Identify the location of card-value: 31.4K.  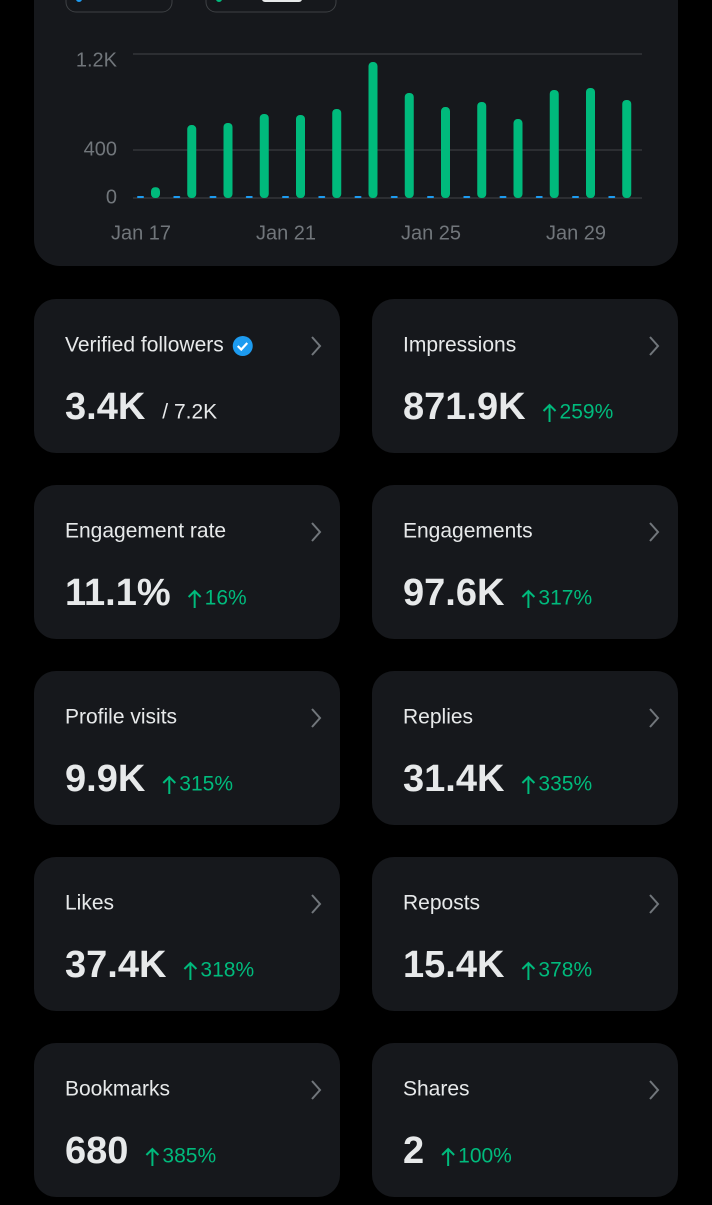
(454, 779).